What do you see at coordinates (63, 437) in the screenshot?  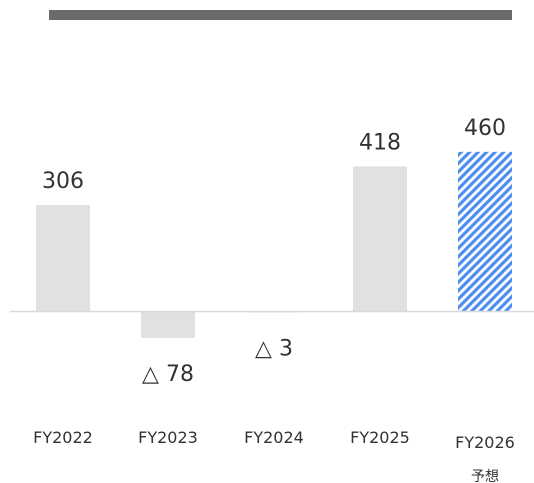 I see `x-tick-label: FY2022` at bounding box center [63, 437].